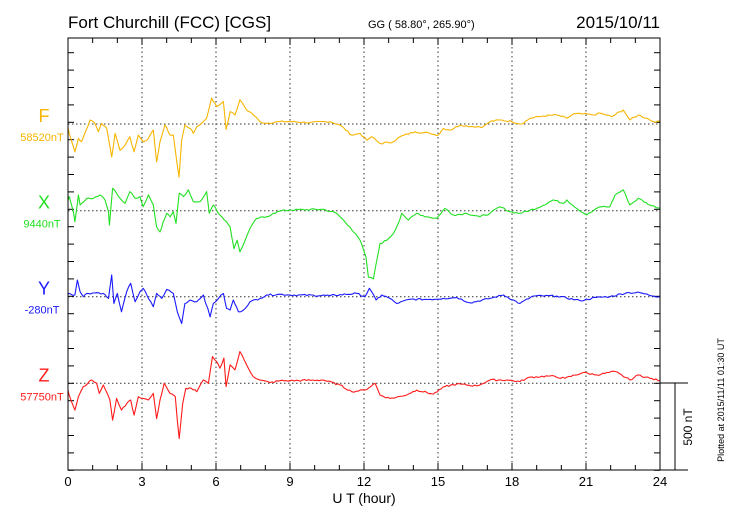  I want to click on baseline-value-z: 57750nT, so click(42, 397).